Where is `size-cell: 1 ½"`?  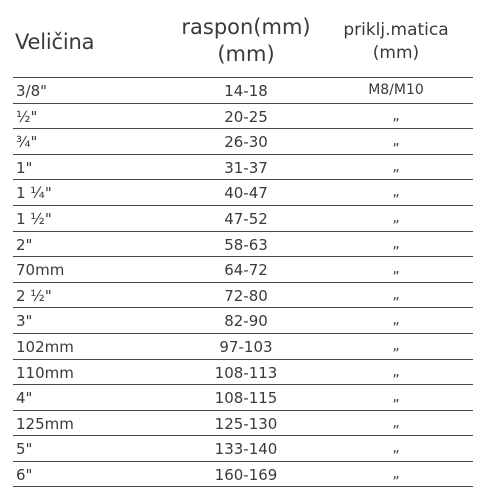
size-cell: 1 ½" is located at coordinates (34, 218).